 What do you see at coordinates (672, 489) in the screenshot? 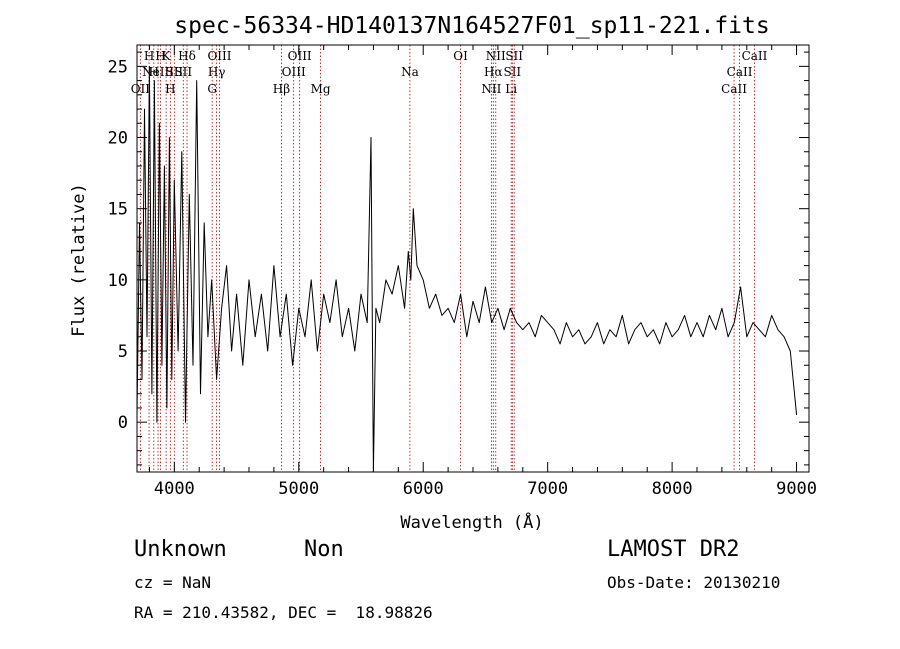
I see `x-tick-label-8000: 8000` at bounding box center [672, 489].